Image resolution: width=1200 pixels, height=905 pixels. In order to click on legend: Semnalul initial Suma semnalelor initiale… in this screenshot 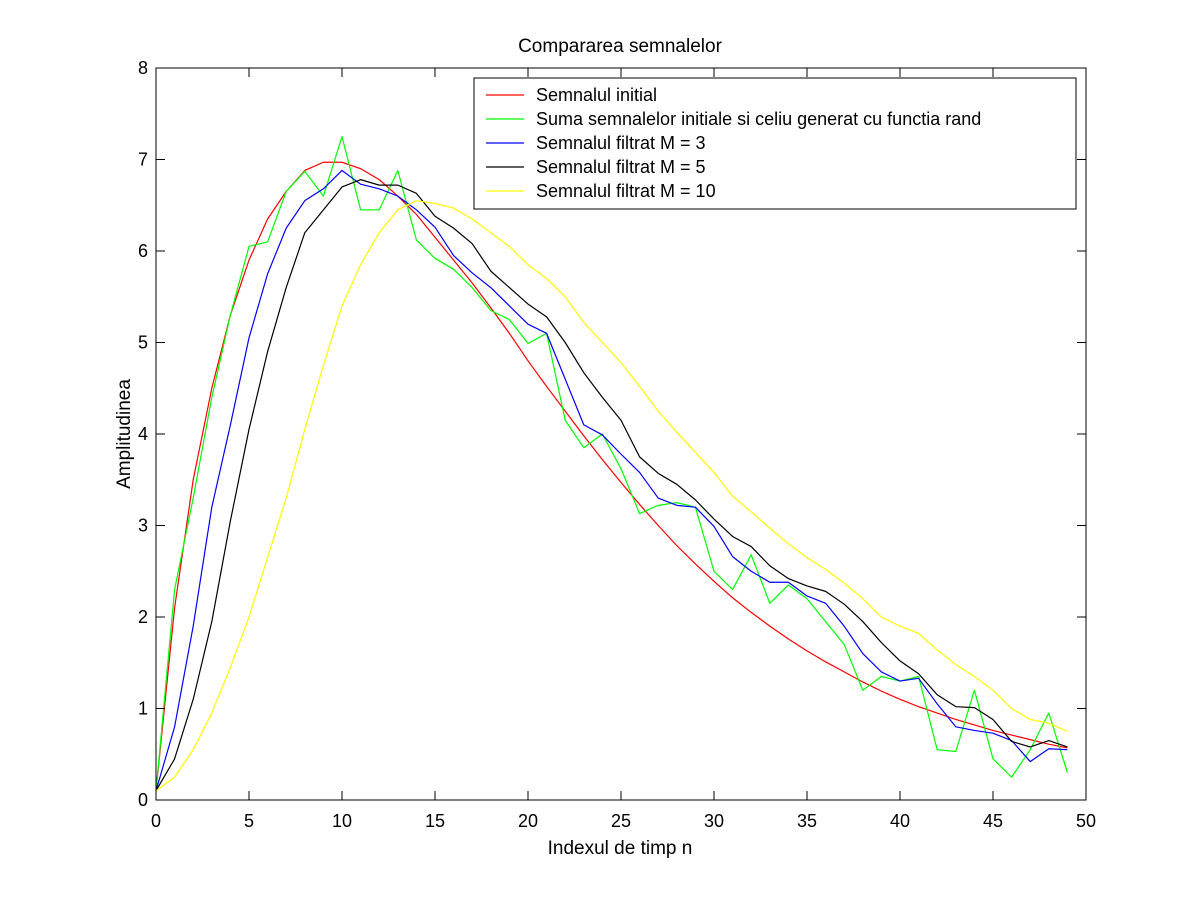, I will do `click(775, 143)`.